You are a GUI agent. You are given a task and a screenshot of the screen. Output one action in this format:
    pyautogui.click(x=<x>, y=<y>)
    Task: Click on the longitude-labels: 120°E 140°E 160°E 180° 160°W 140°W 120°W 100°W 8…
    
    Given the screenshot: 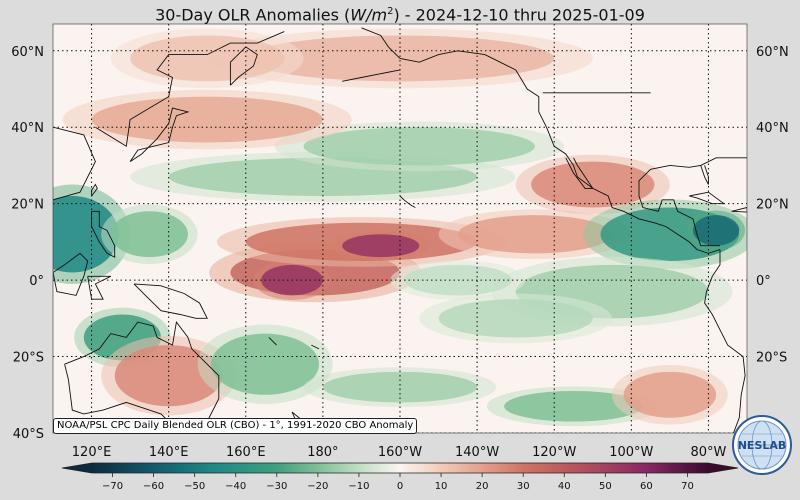 What is the action you would take?
    pyautogui.click(x=399, y=452)
    